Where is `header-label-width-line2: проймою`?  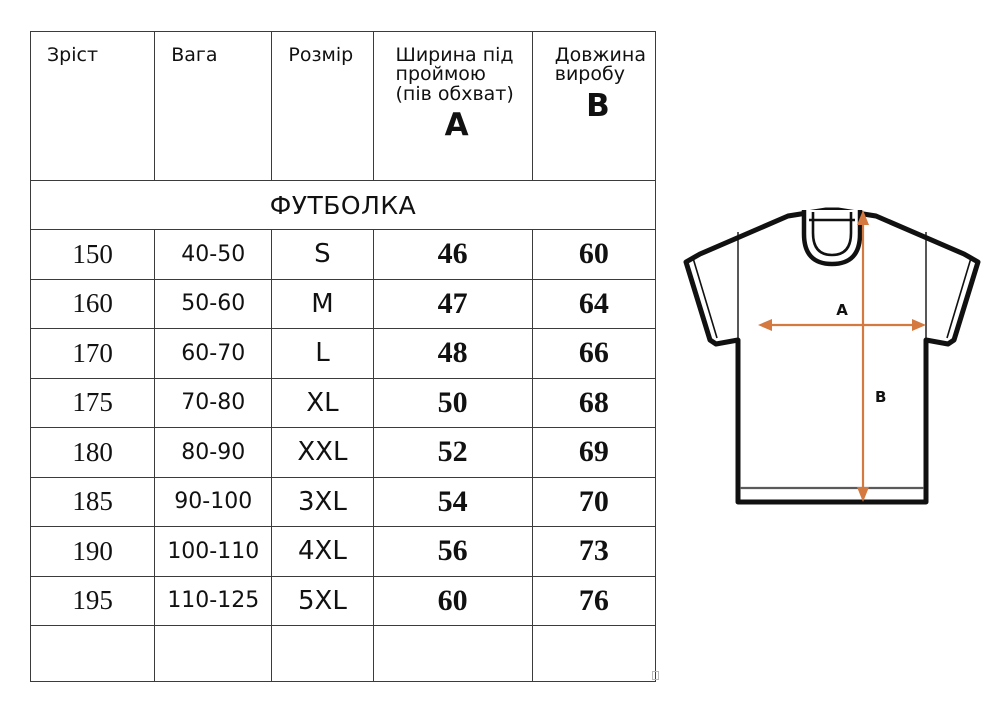
header-label-width-line2: проймою is located at coordinates (440, 74).